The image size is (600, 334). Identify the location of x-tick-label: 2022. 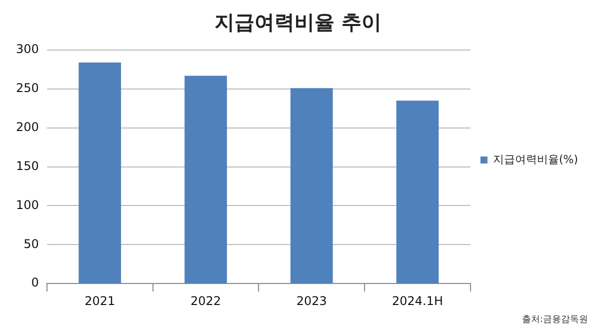
(206, 301).